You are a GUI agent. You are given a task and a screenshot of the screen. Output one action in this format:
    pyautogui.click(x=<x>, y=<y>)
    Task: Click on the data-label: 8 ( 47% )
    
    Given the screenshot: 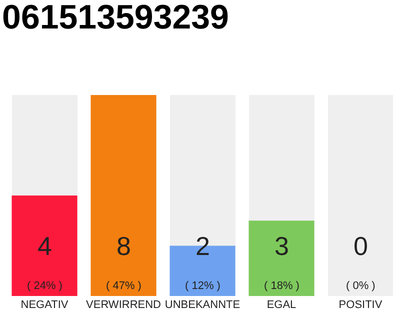 What is the action you would take?
    pyautogui.click(x=124, y=261)
    